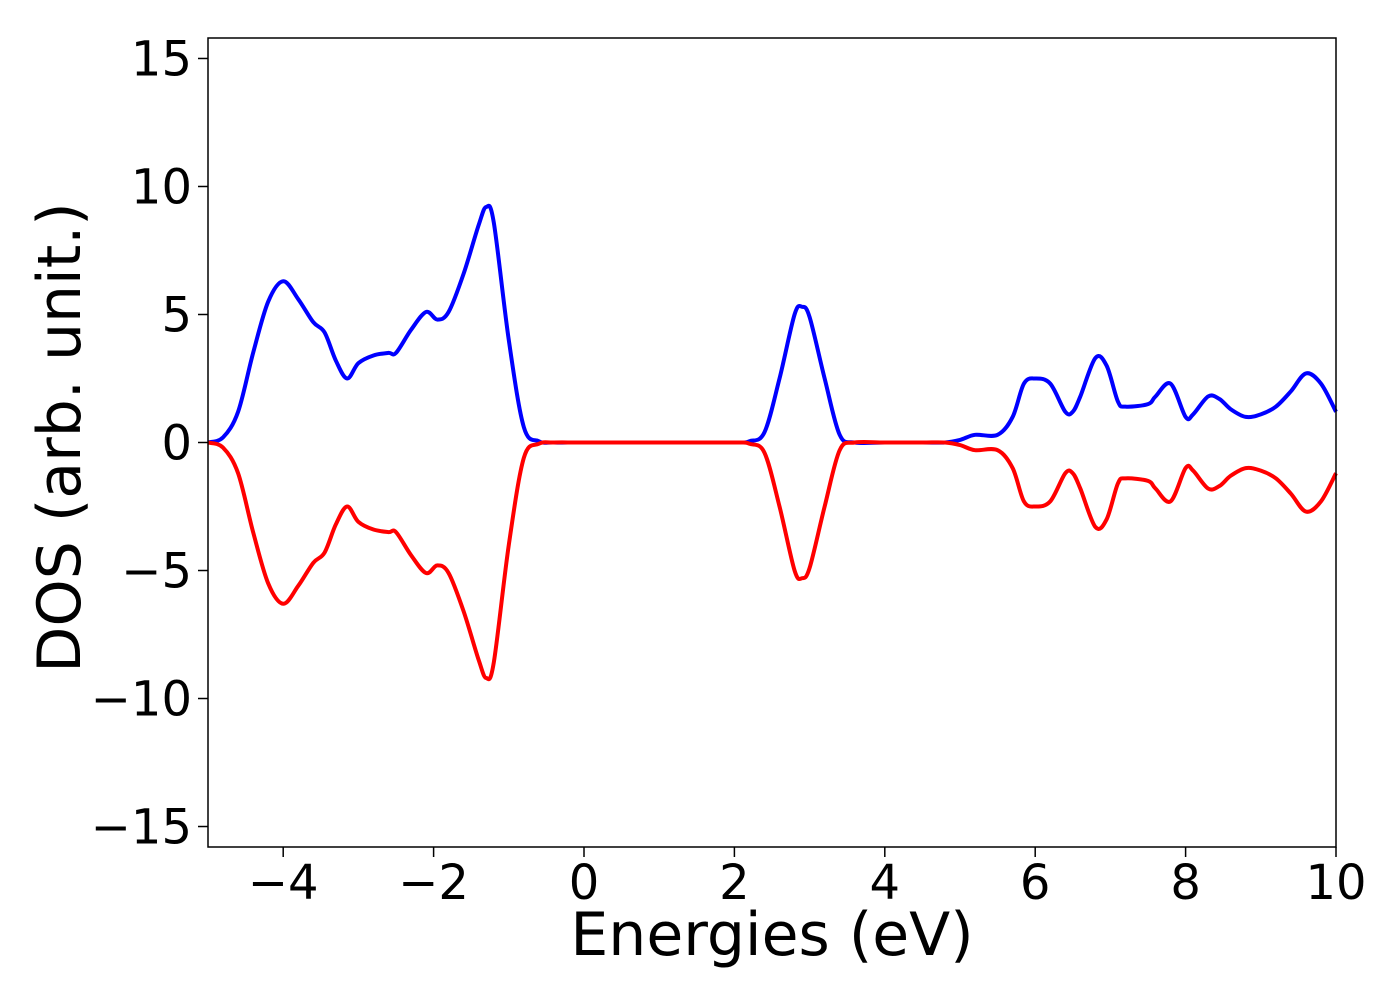 This screenshot has width=1400, height=1000. Describe the element at coordinates (1185, 883) in the screenshot. I see `x-tick-label: 8` at that location.